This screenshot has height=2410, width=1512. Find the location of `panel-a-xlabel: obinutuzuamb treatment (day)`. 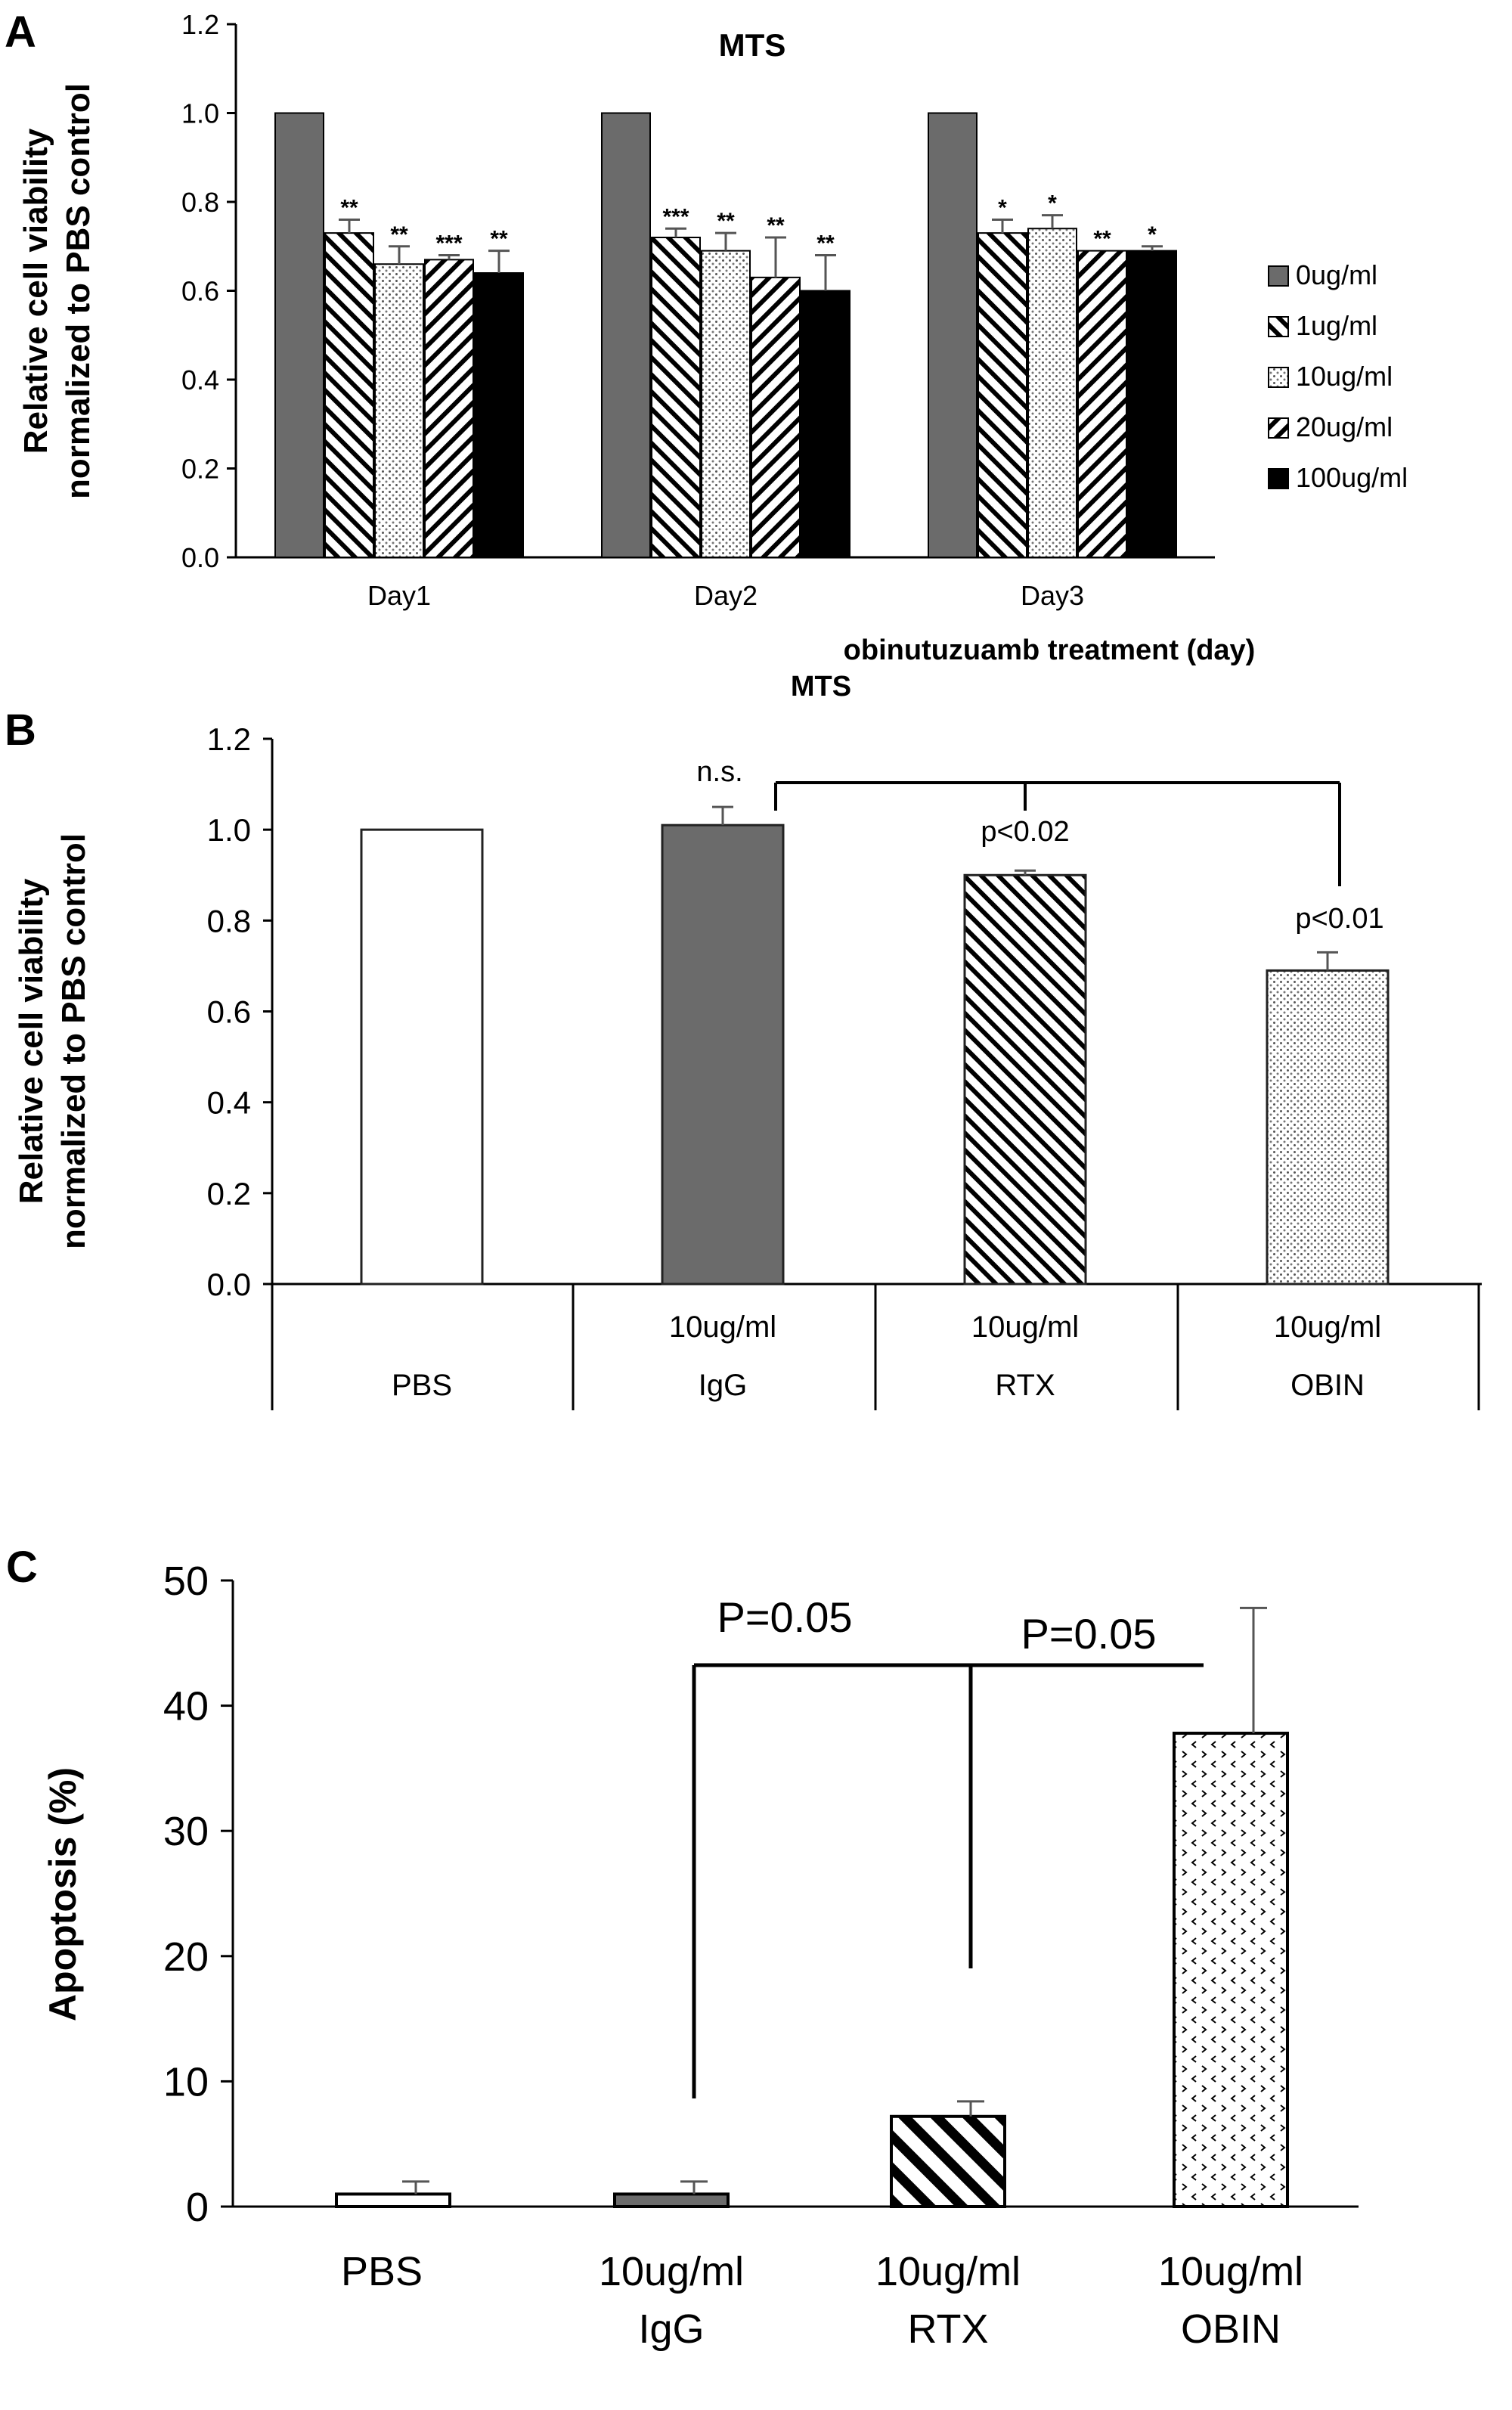

panel-a-xlabel: obinutuzuamb treatment (day) is located at coordinates (1050, 650).